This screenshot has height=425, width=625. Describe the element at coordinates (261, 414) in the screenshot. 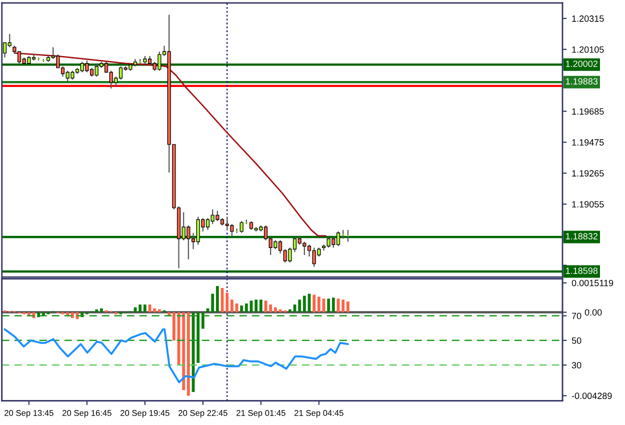

I see `x-tick-label: 21 Sep 01:45` at that location.